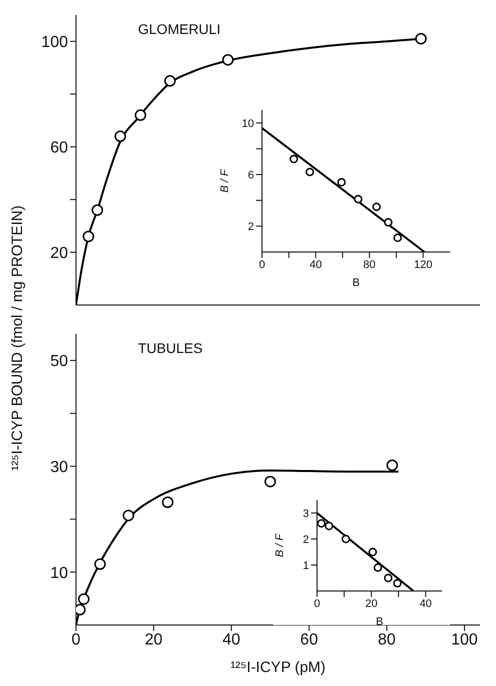  Describe the element at coordinates (251, 175) in the screenshot. I see `y-tick-label: 6` at that location.